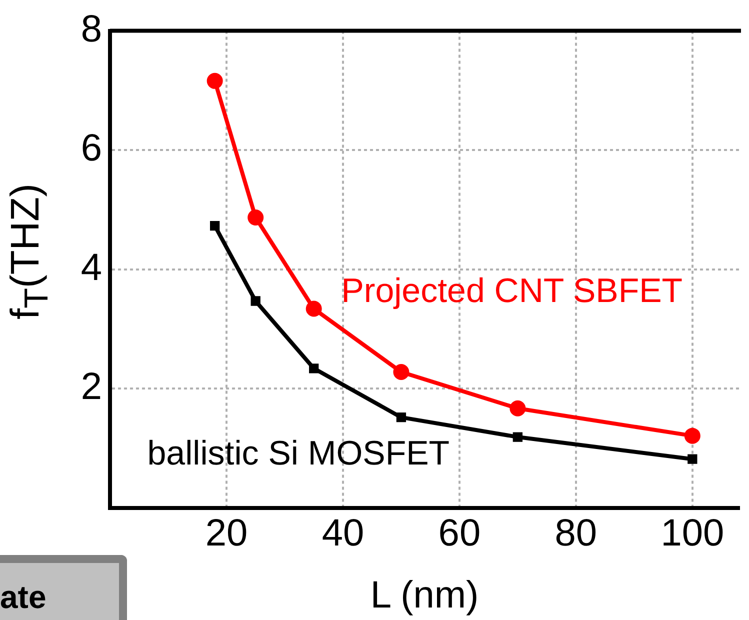 Image resolution: width=749 pixels, height=620 pixels. Describe the element at coordinates (91, 149) in the screenshot. I see `y-tick-label: 6` at that location.